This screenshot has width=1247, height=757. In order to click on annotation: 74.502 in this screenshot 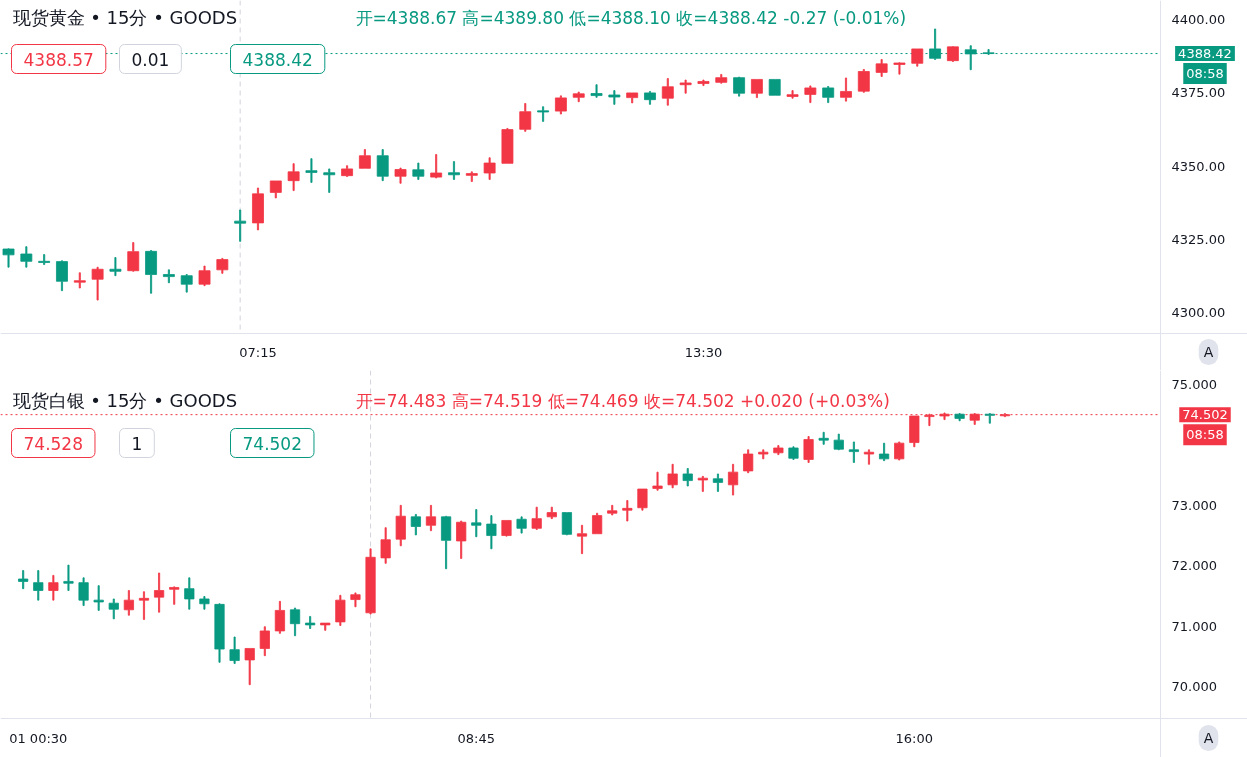, I will do `click(272, 443)`.